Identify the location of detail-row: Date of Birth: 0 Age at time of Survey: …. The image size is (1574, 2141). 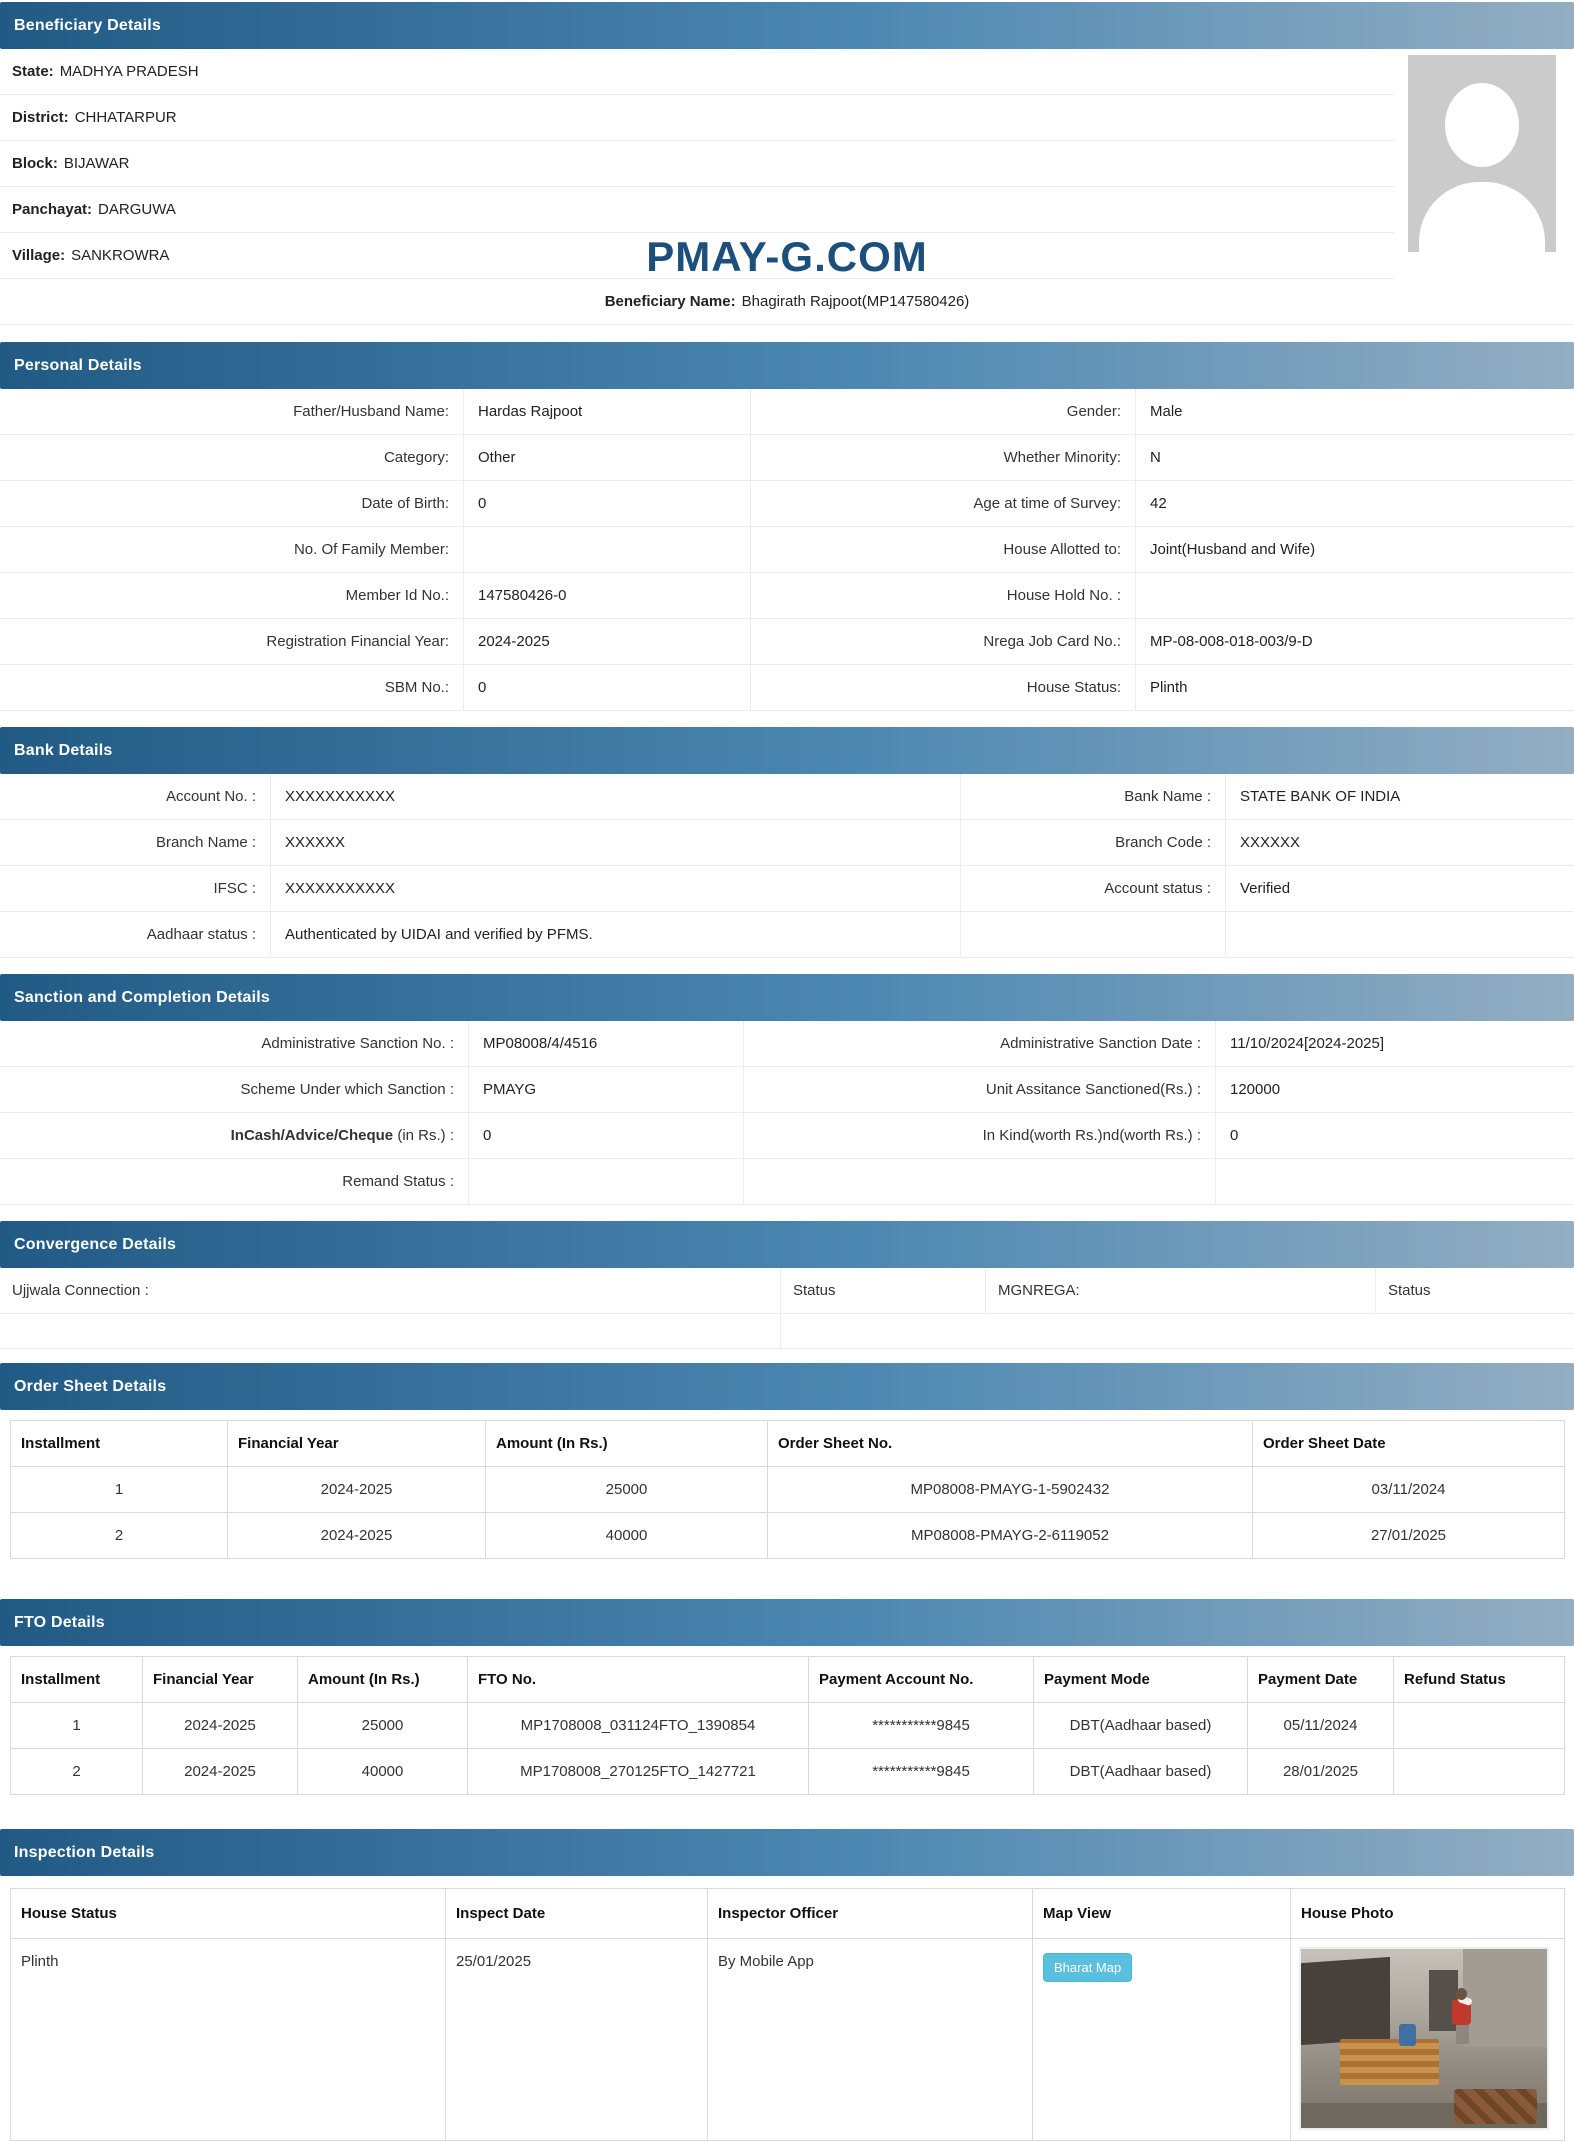
(787, 504).